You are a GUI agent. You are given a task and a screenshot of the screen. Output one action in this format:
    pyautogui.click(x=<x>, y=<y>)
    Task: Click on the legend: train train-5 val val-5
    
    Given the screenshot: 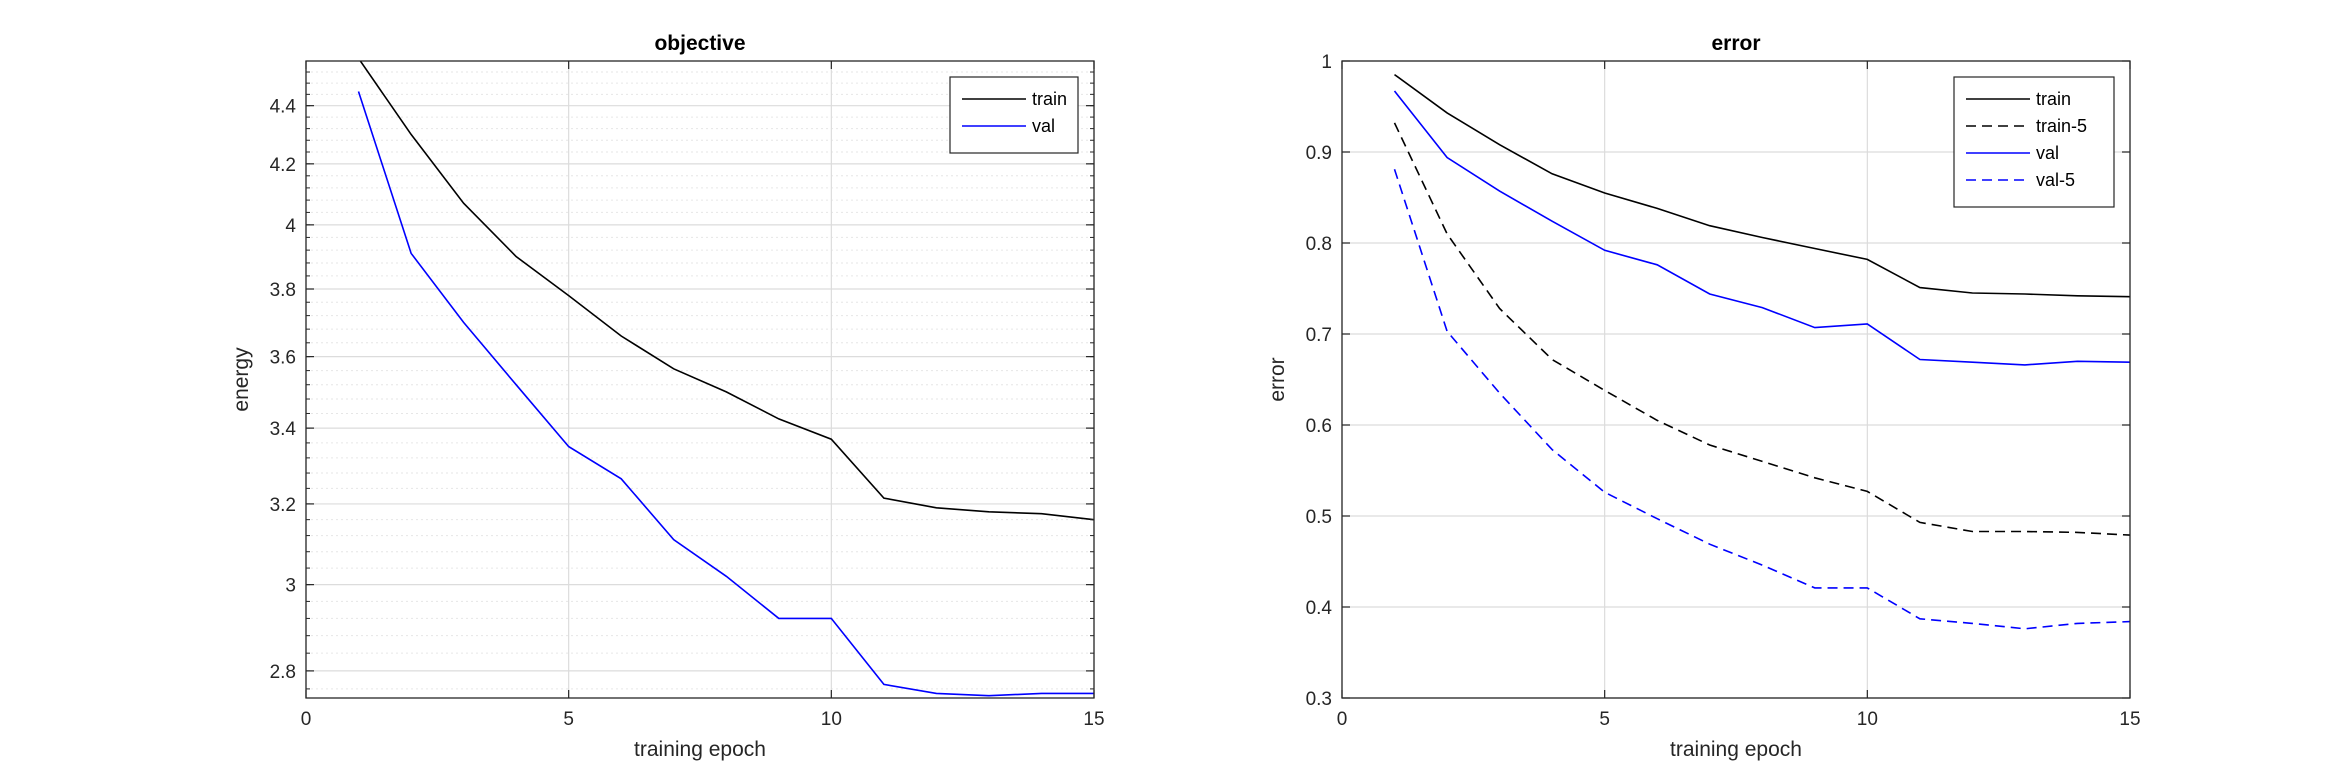 What is the action you would take?
    pyautogui.click(x=2034, y=142)
    